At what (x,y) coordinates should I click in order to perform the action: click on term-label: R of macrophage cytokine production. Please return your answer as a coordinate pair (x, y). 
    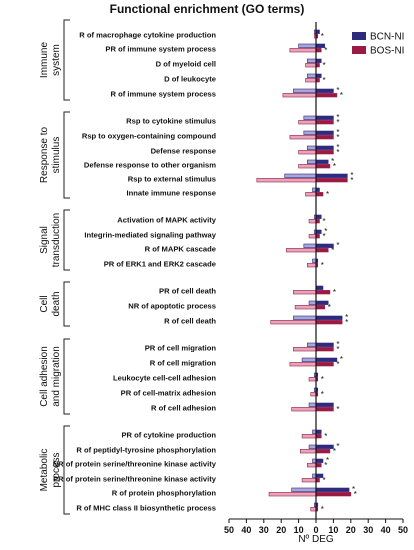
    Looking at the image, I should click on (147, 35).